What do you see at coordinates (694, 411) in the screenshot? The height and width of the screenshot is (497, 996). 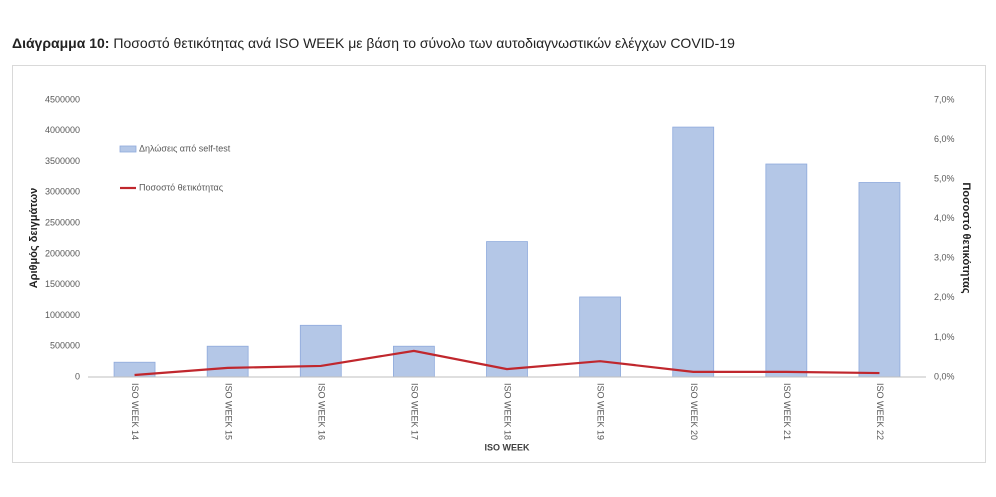 I see `x-tick-label: ISO WEEK 20` at bounding box center [694, 411].